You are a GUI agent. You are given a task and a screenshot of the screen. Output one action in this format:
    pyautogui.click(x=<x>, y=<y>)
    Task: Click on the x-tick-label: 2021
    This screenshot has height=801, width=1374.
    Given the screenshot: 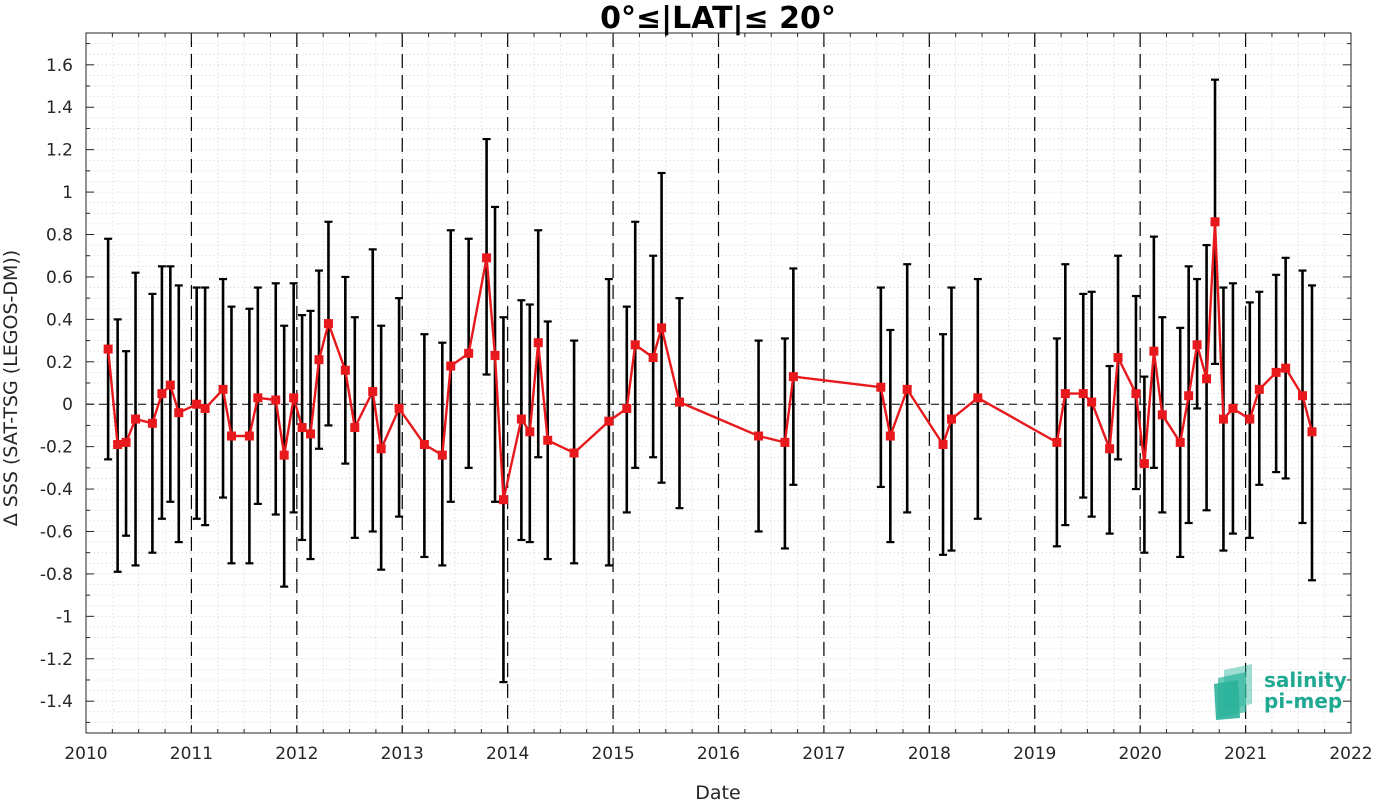 What is the action you would take?
    pyautogui.click(x=1245, y=754)
    